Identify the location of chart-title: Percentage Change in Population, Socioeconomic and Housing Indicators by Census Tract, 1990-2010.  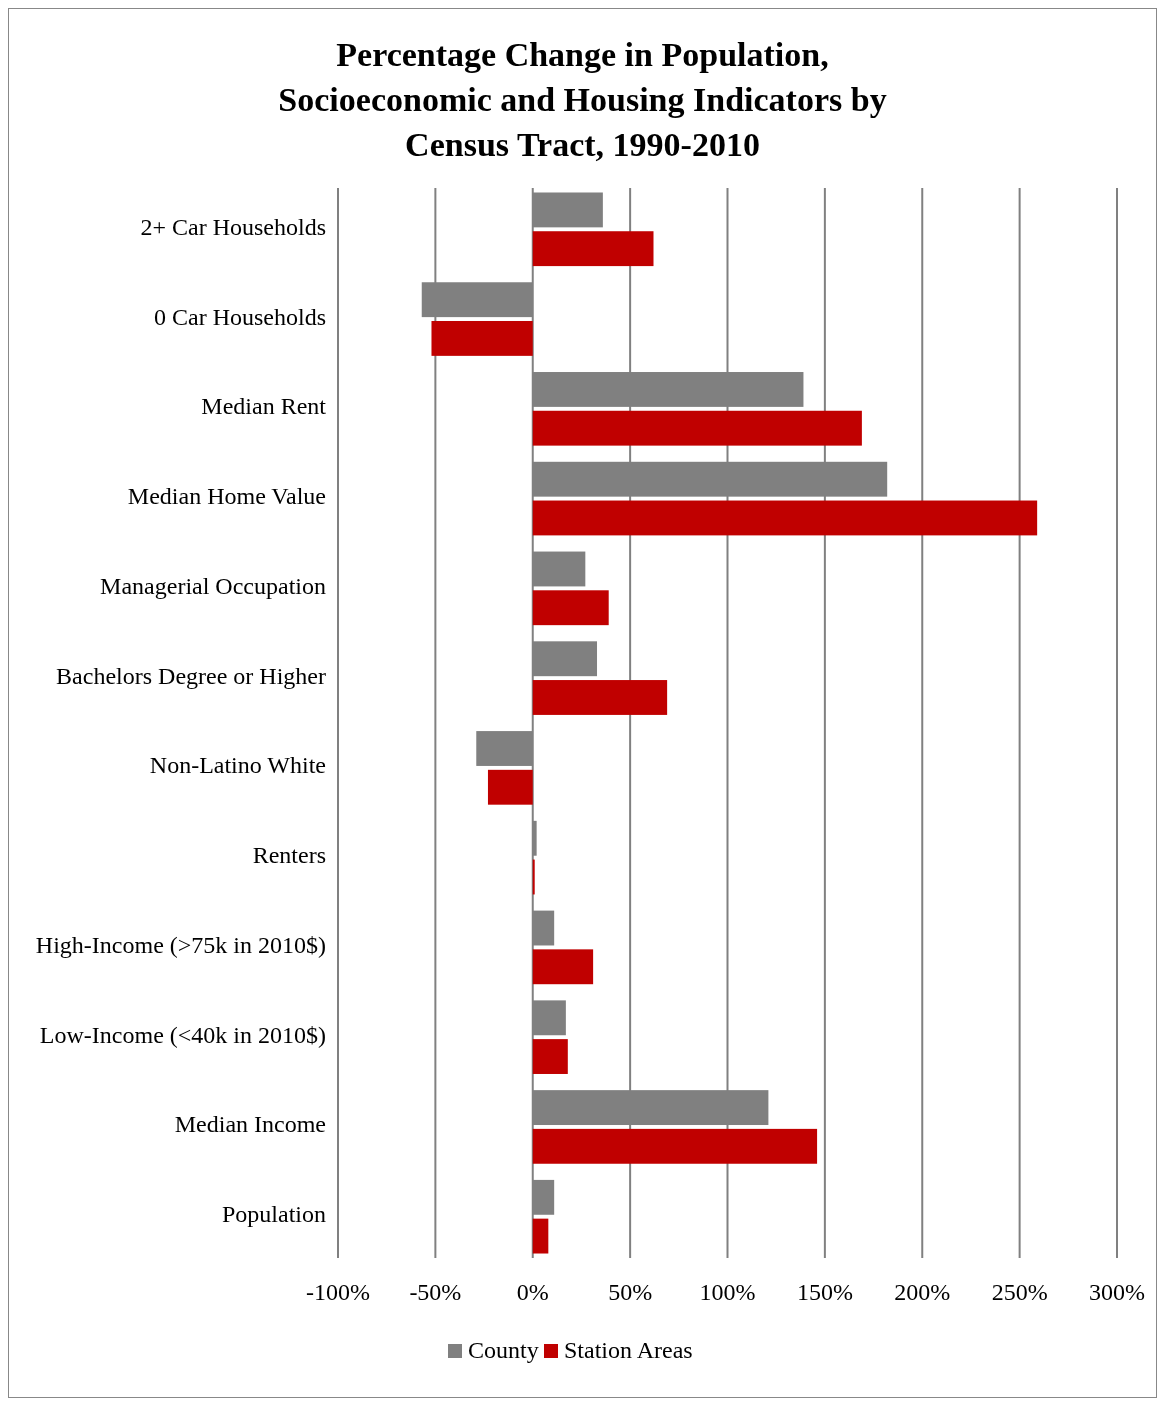
(582, 99).